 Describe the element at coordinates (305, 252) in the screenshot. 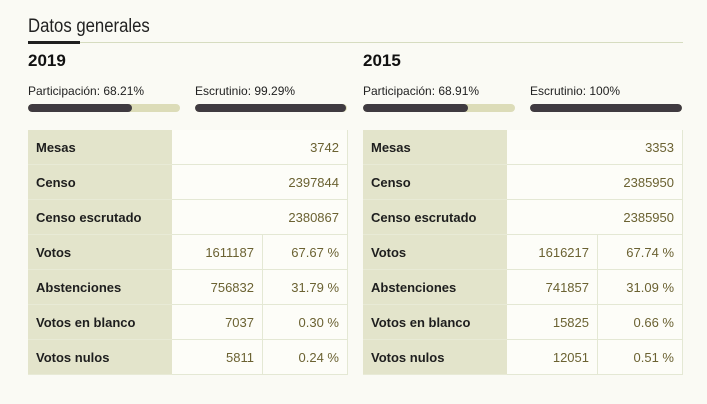

I see `row-percent: 67.67 %` at that location.